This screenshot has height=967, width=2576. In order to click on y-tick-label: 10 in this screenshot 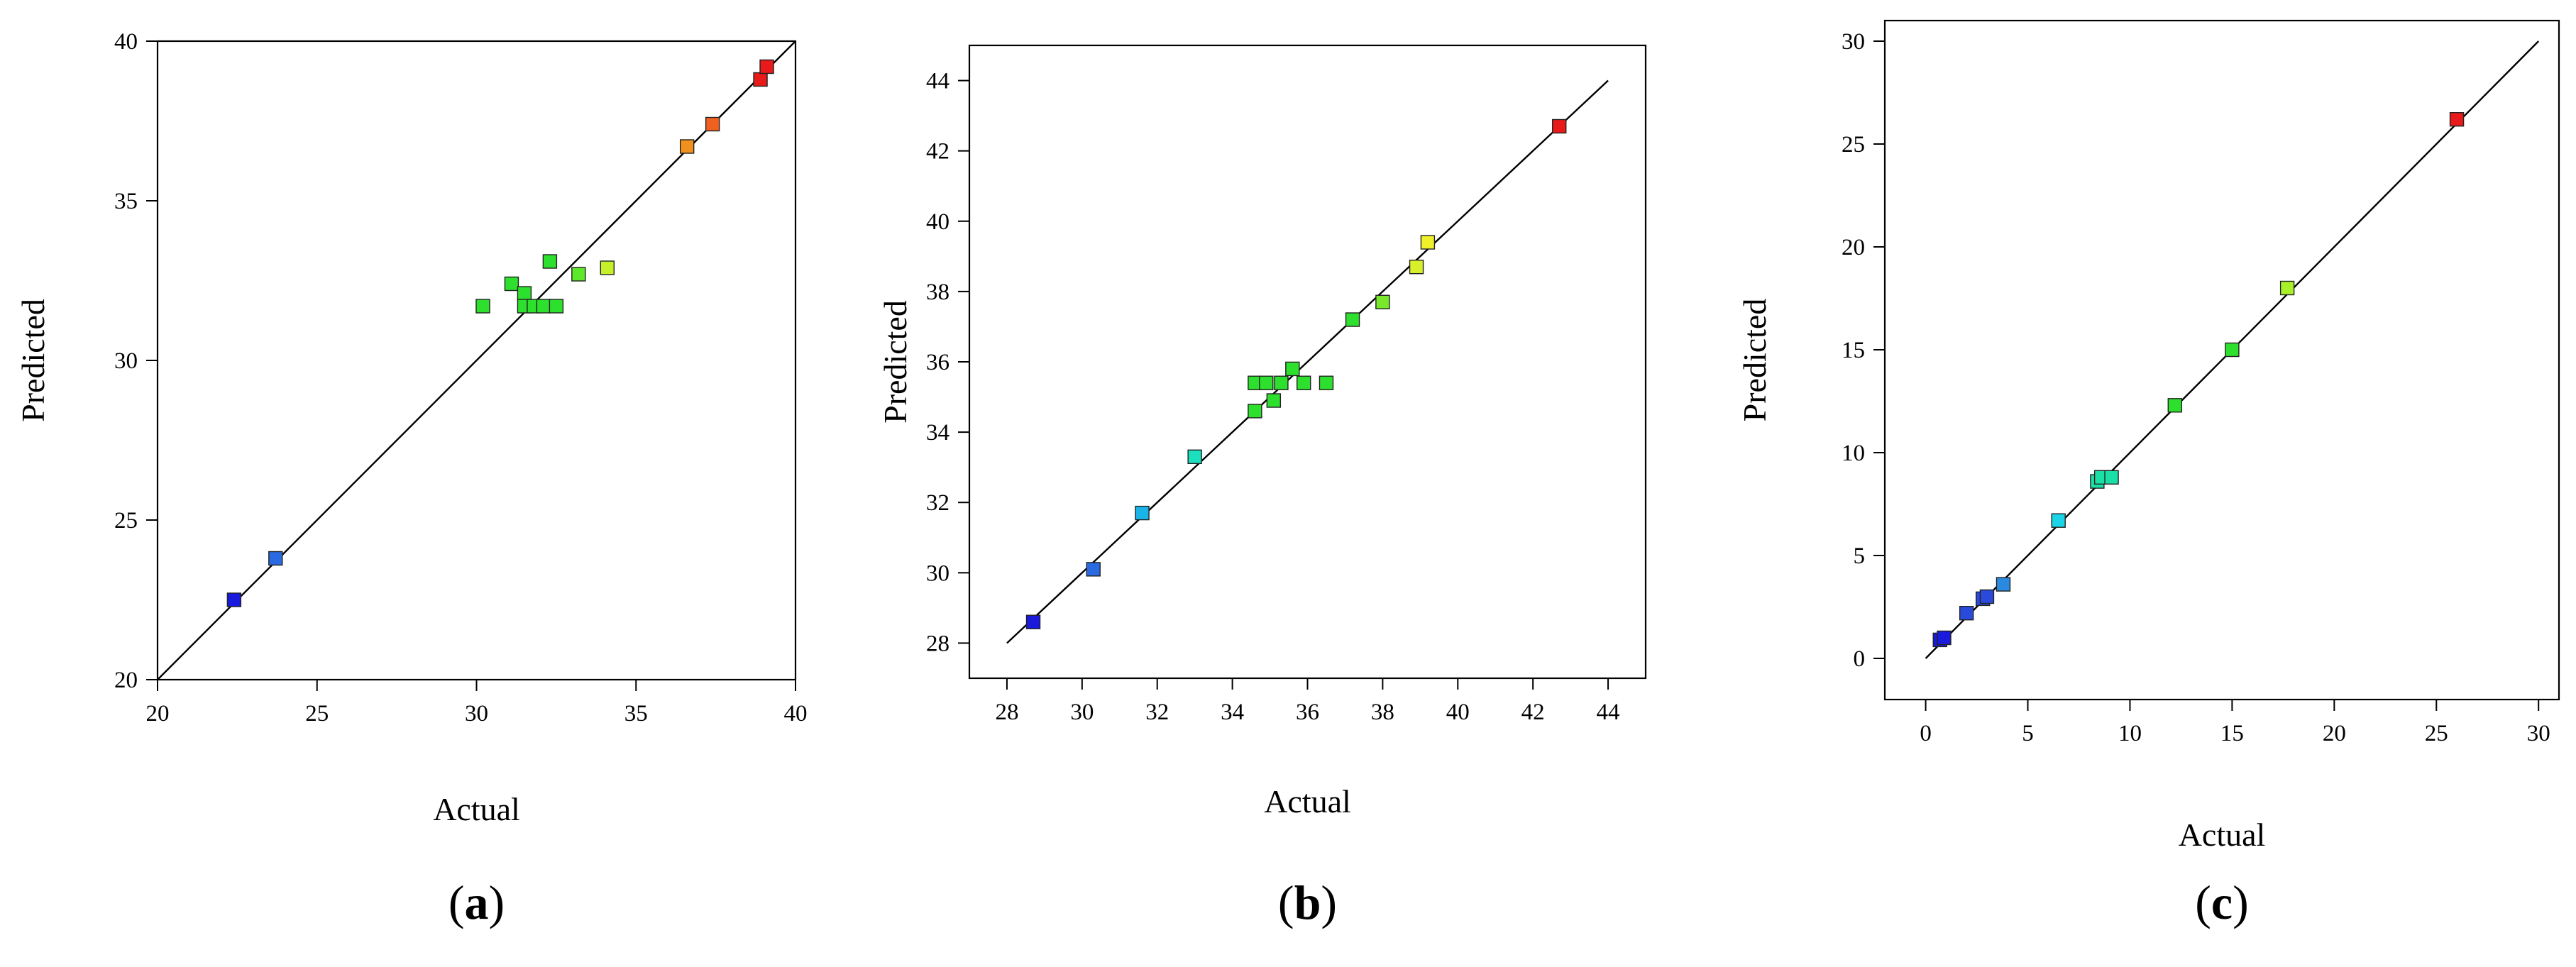, I will do `click(1853, 454)`.